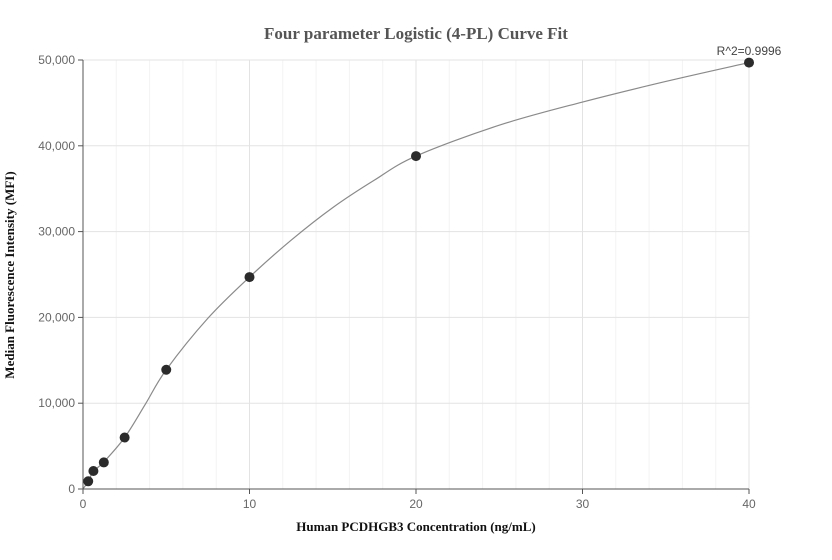 The height and width of the screenshot is (560, 832). What do you see at coordinates (416, 33) in the screenshot?
I see `chart-title: Four parameter Logistic (4-PL) Curve Fit` at bounding box center [416, 33].